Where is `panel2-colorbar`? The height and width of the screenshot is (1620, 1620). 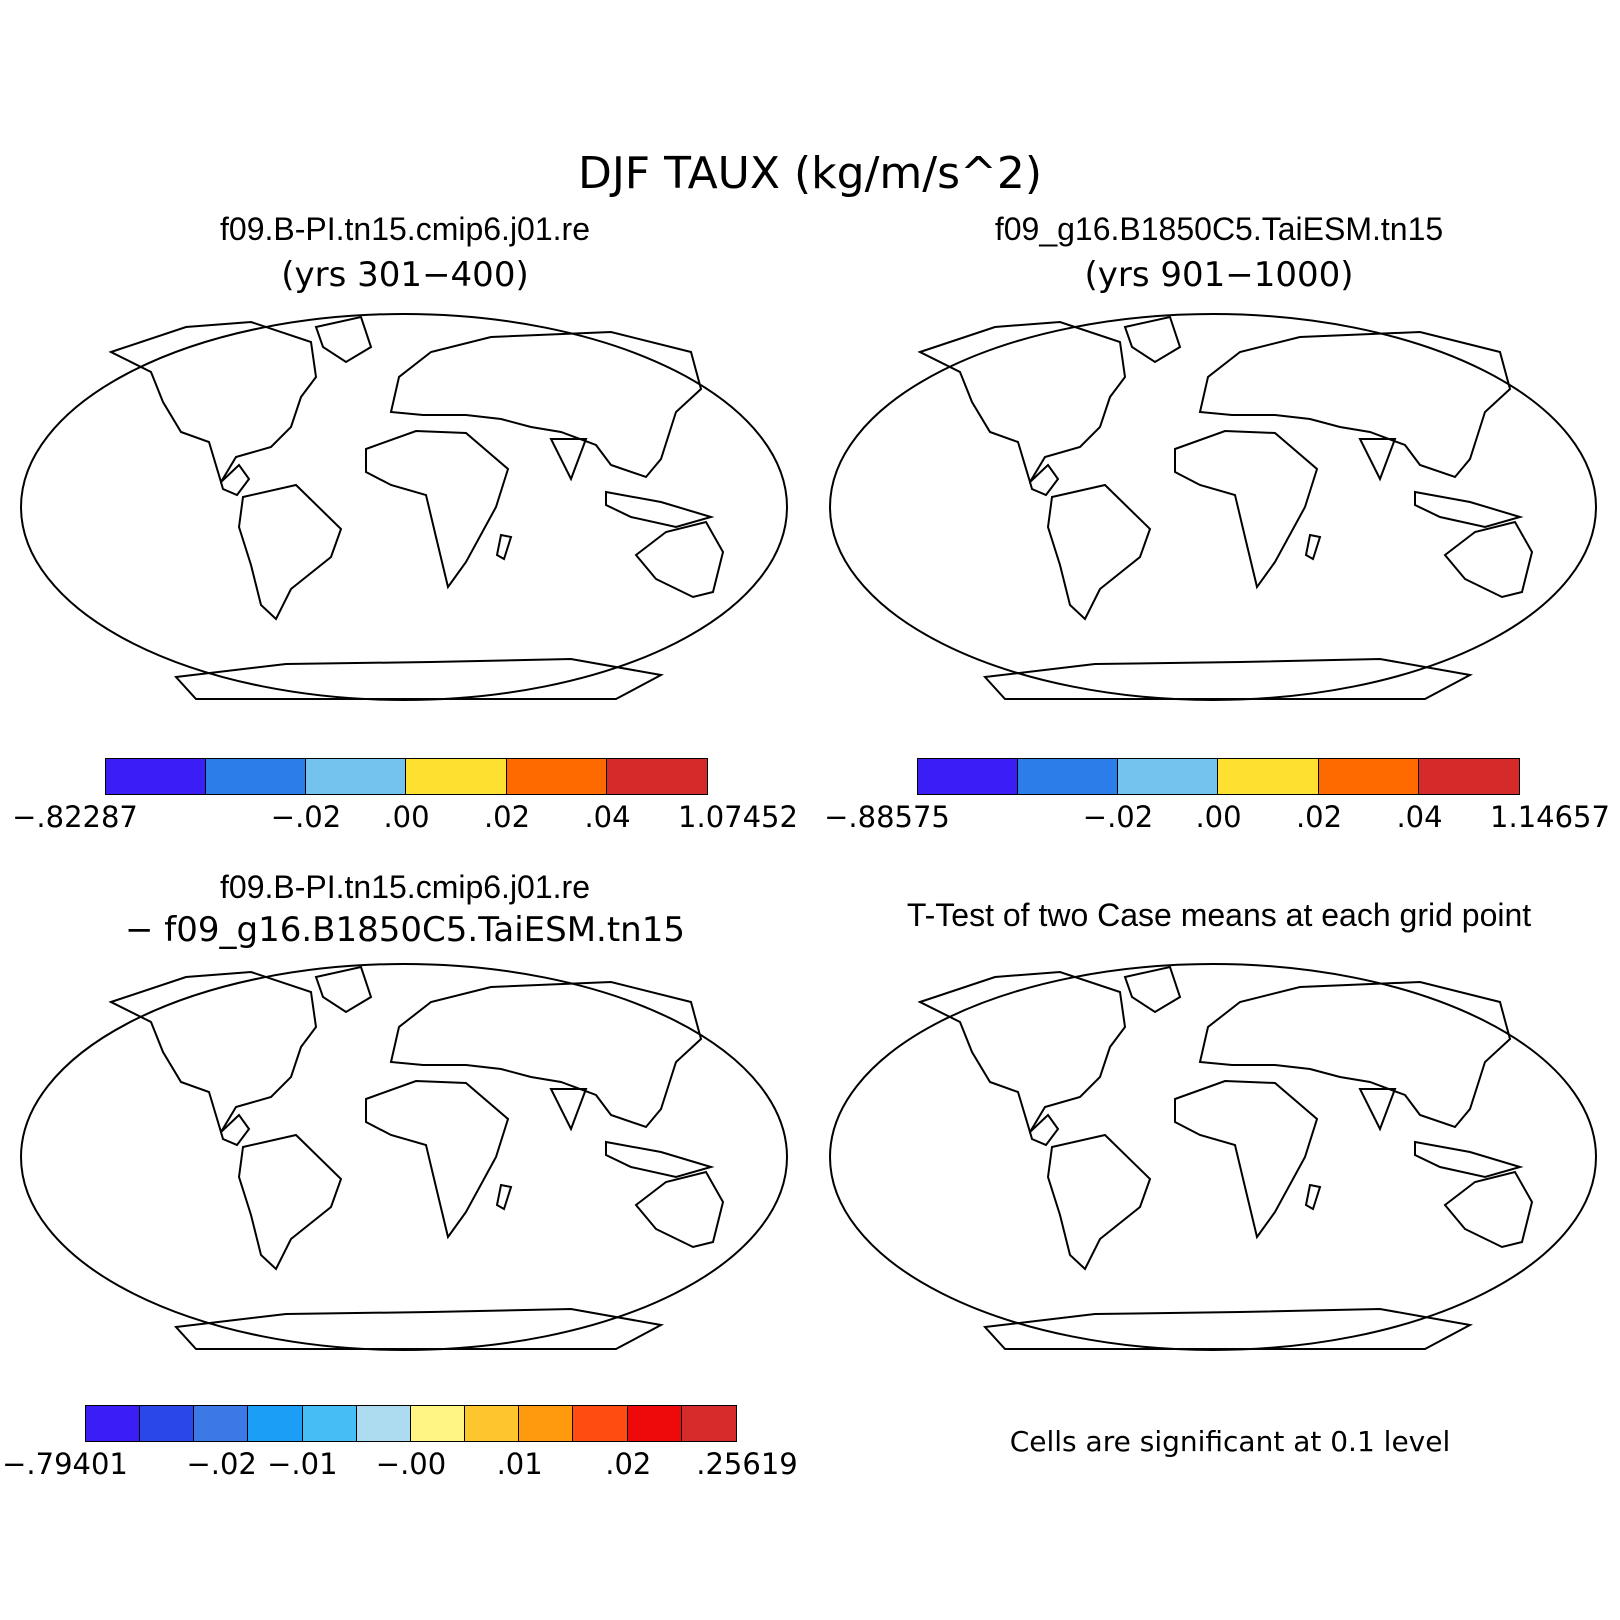 panel2-colorbar is located at coordinates (1218, 776).